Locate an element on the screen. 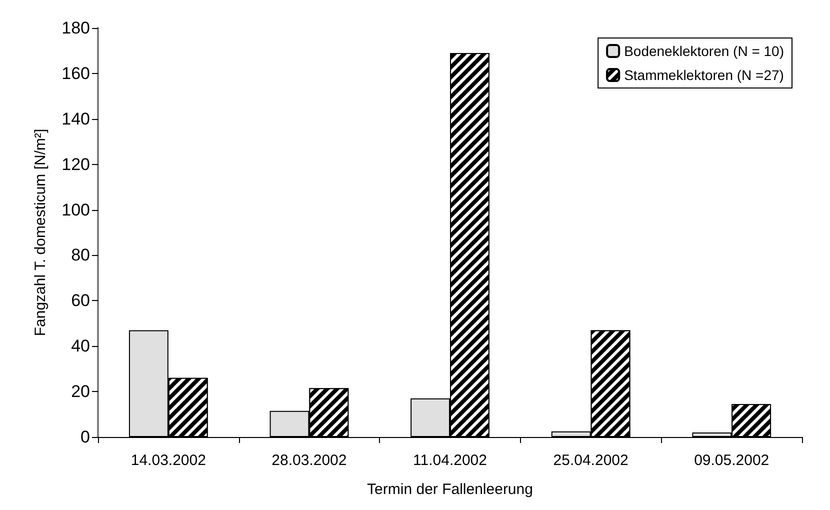  legend-label: Bodeneklektoren (N = 10) is located at coordinates (704, 51).